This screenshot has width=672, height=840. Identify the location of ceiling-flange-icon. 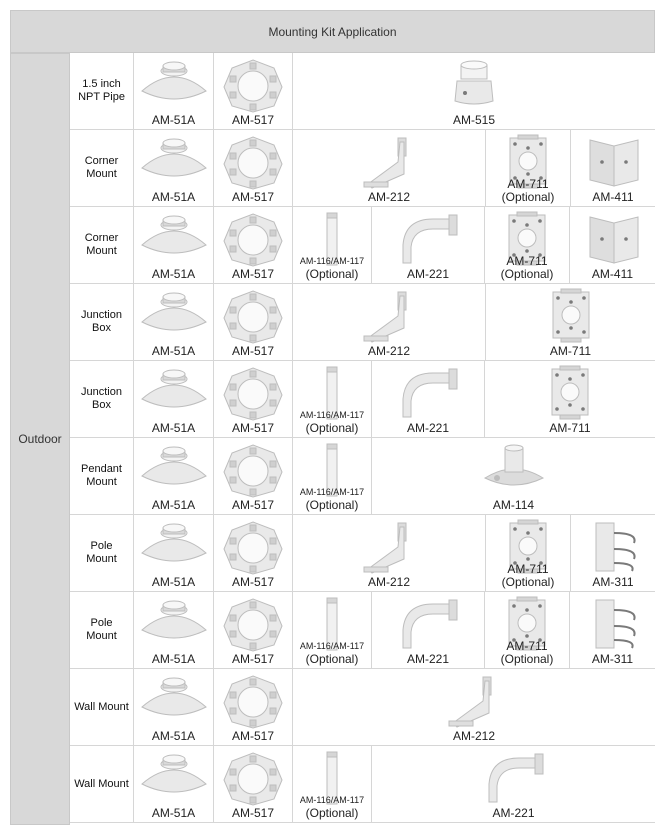
(513, 465).